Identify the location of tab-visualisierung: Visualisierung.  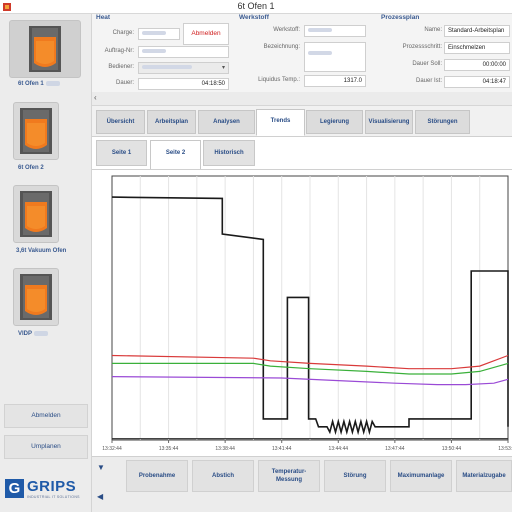
(389, 122).